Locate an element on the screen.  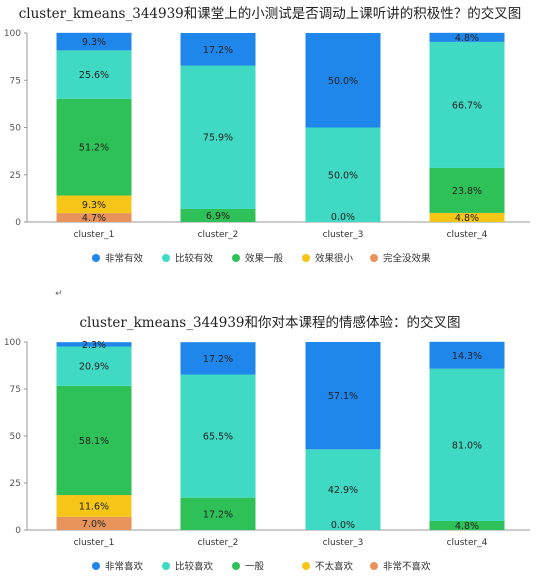
data-label: 20.9% is located at coordinates (94, 367).